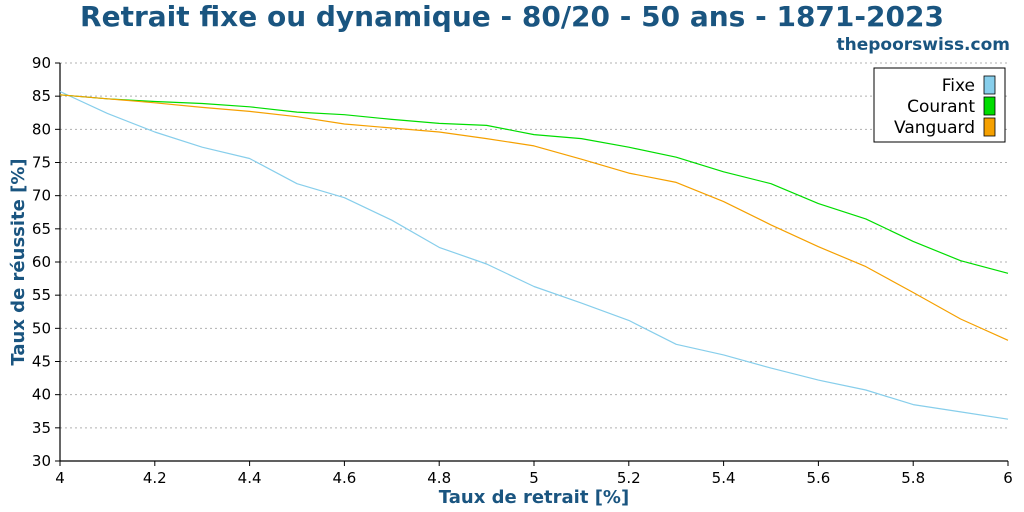  Describe the element at coordinates (958, 86) in the screenshot. I see `legend-label: Fixe` at that location.